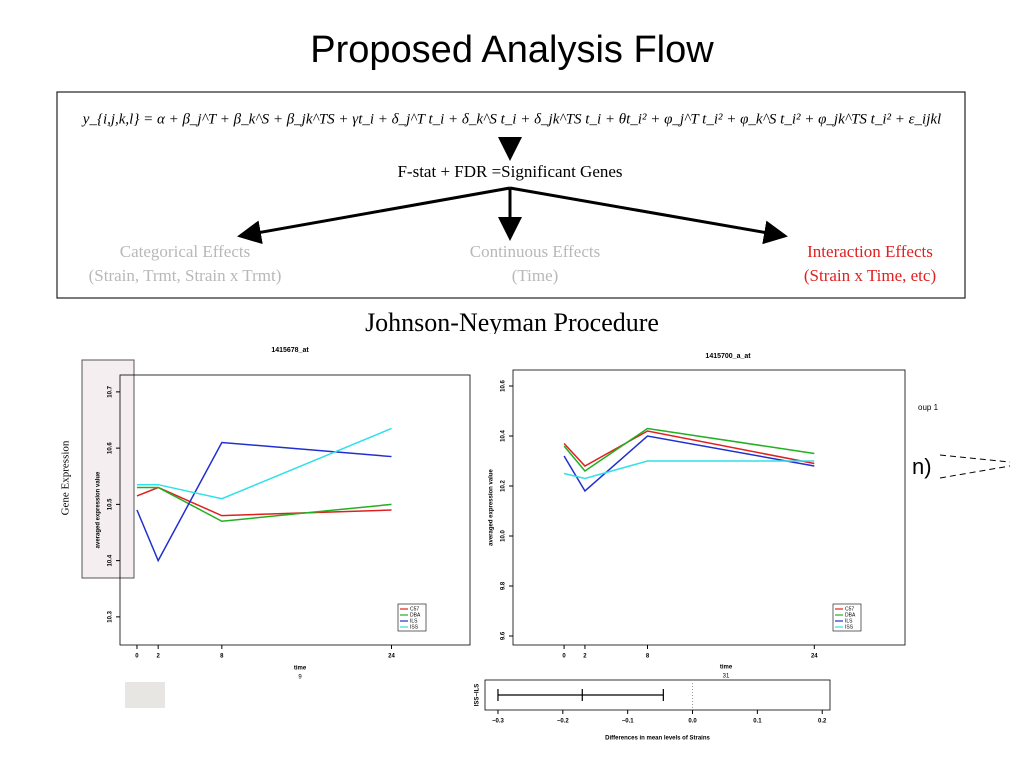 The width and height of the screenshot is (1024, 768). What do you see at coordinates (509, 171) in the screenshot?
I see `step: F-stat + FDR =Significant Genes` at bounding box center [509, 171].